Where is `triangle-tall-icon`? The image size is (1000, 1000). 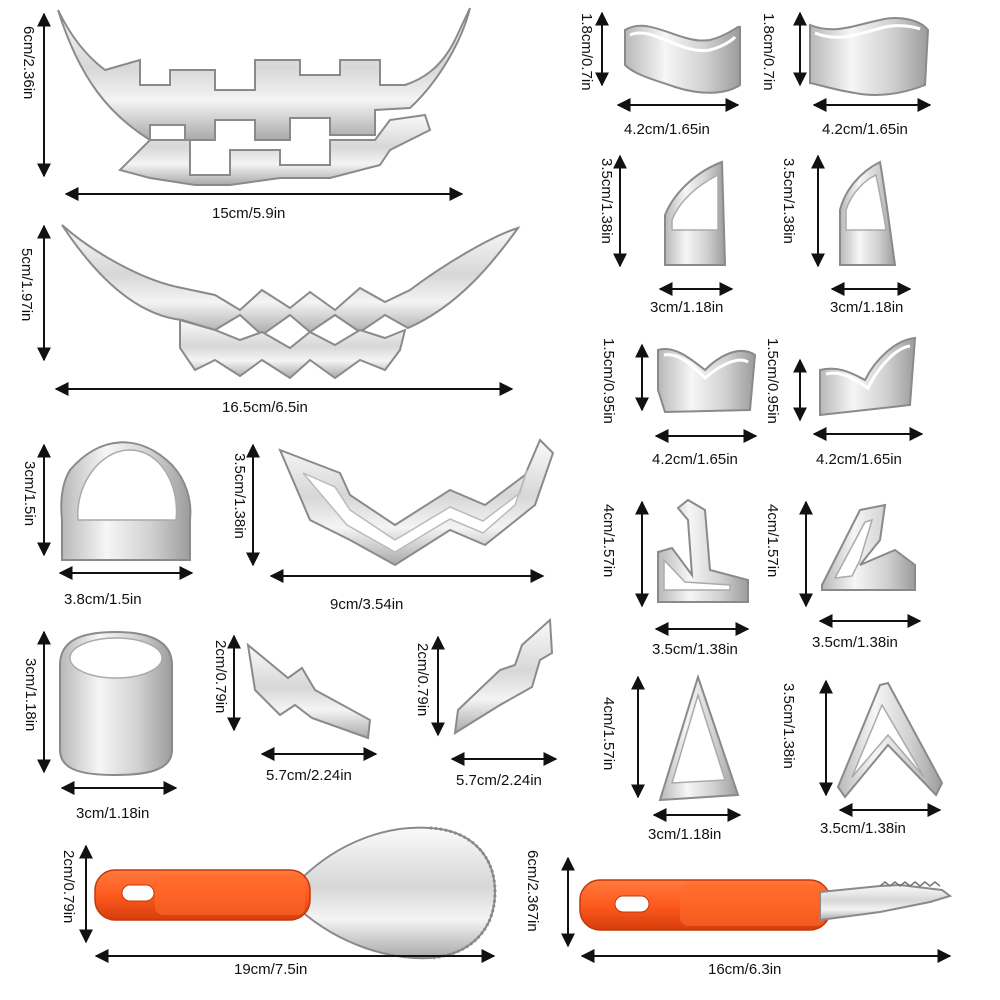
triangle-tall-icon is located at coordinates (699, 737).